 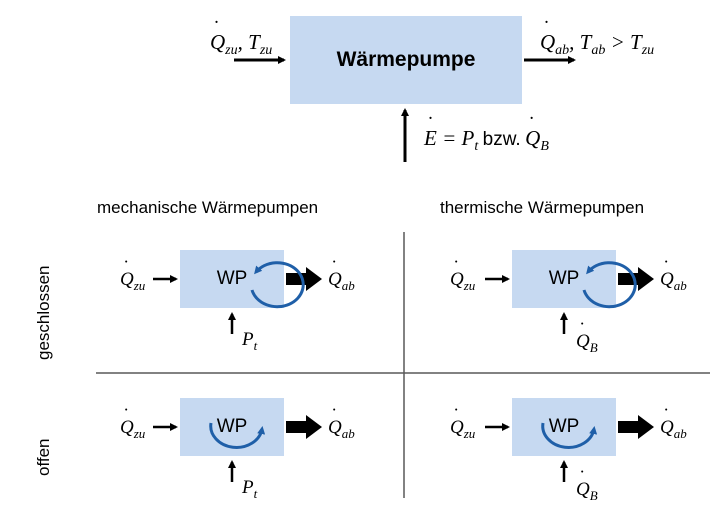 What do you see at coordinates (463, 275) in the screenshot?
I see `therm-closed-input-label: Q ˙ zu` at bounding box center [463, 275].